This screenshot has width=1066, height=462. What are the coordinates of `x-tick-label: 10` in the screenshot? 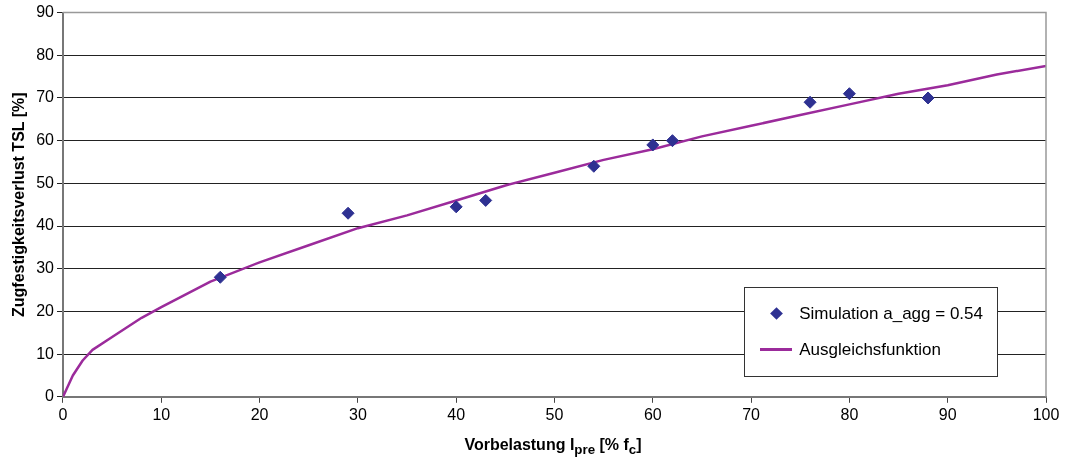 It's located at (161, 414).